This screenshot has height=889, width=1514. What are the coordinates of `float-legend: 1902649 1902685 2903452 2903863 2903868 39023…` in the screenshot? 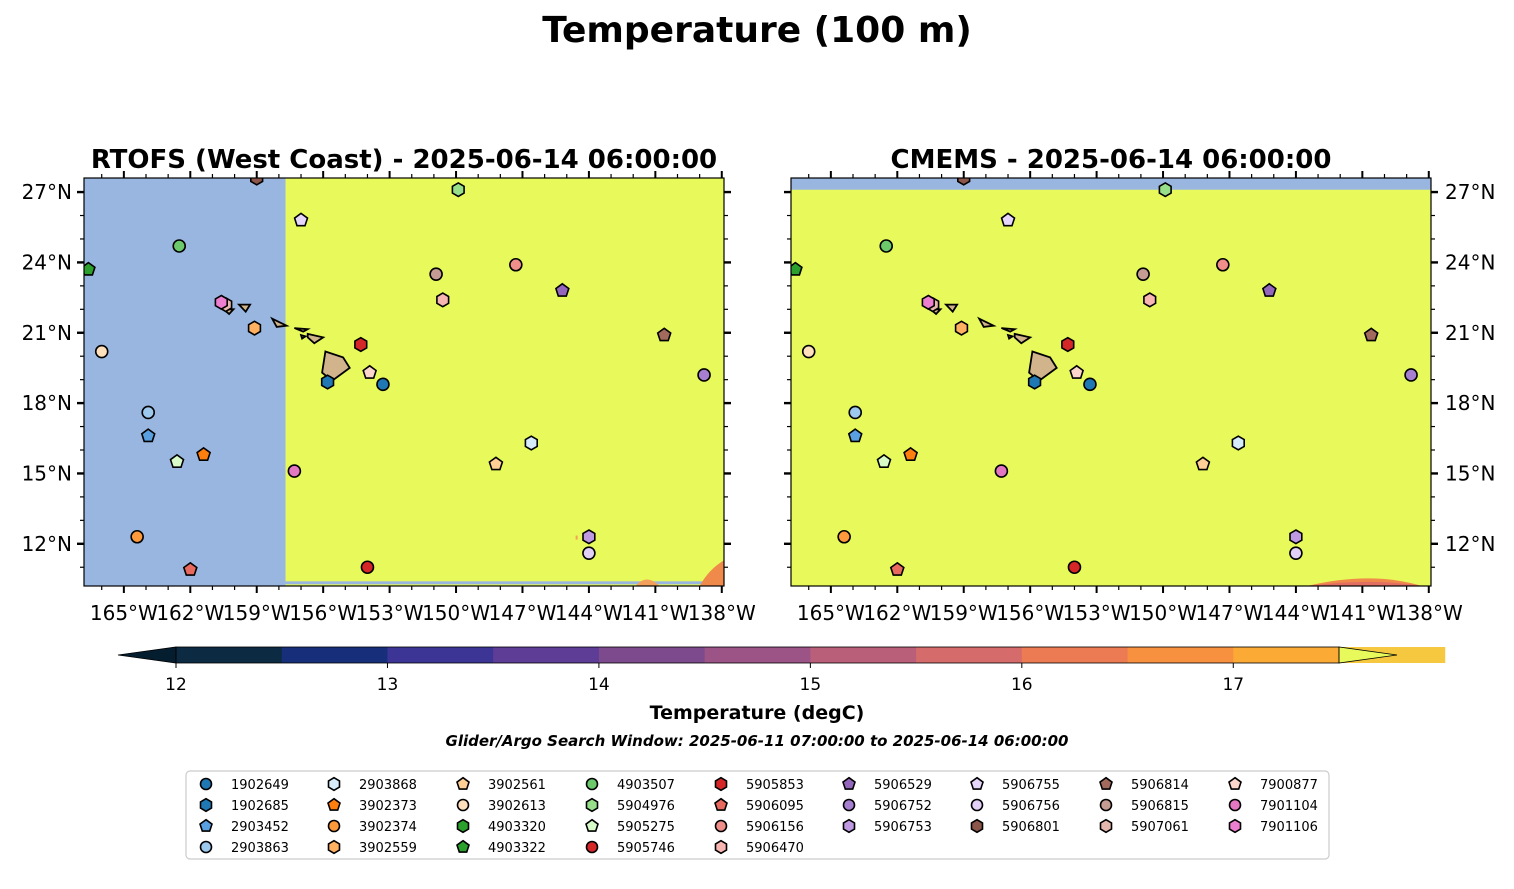 It's located at (757, 815).